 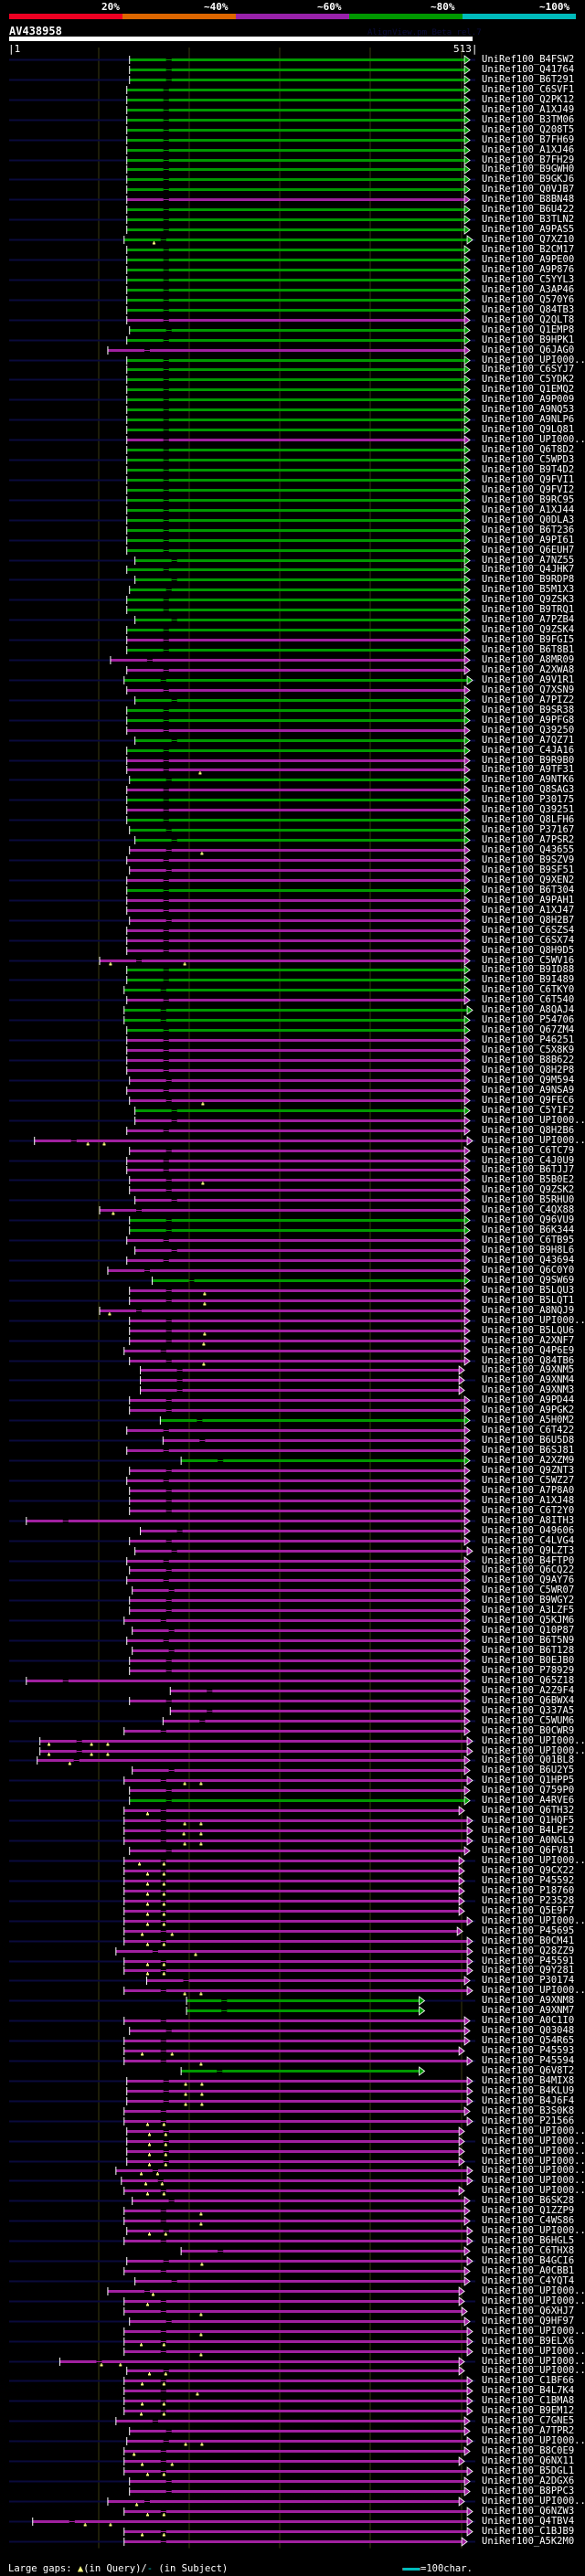 What do you see at coordinates (529, 1890) in the screenshot?
I see `hit-label: UniRef100_P18760` at bounding box center [529, 1890].